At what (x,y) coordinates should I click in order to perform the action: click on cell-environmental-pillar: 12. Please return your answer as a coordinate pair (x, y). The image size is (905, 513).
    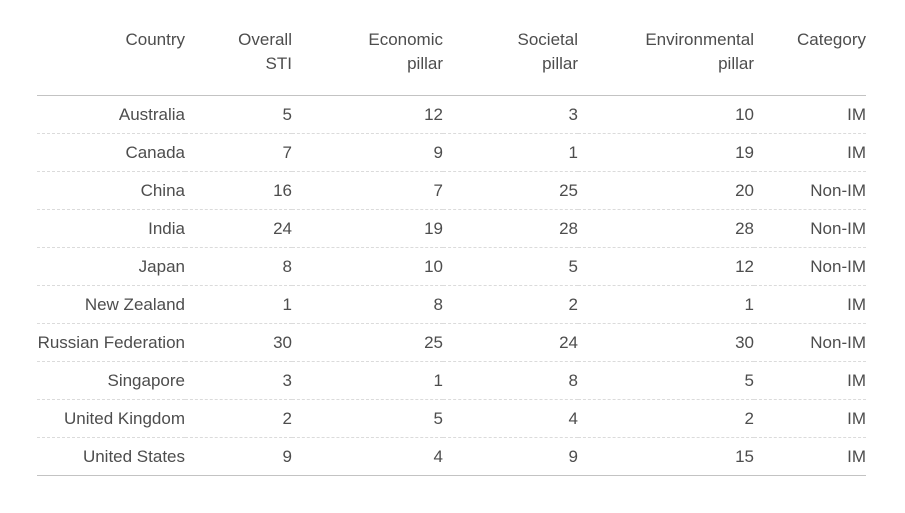
    Looking at the image, I should click on (666, 266).